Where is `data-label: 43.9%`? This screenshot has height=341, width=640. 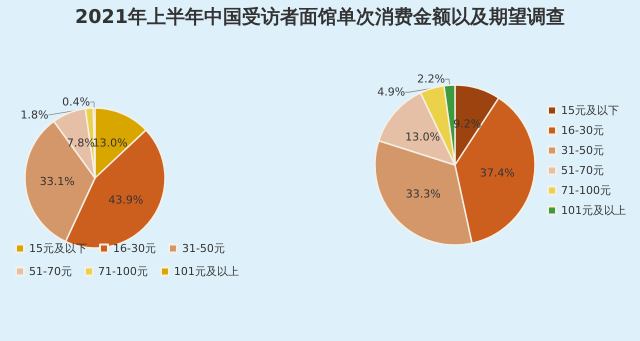 data-label: 43.9% is located at coordinates (126, 200).